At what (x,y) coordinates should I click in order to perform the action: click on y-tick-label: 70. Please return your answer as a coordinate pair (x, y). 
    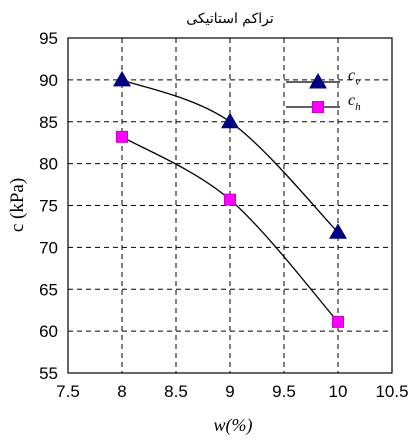
    Looking at the image, I should click on (48, 247).